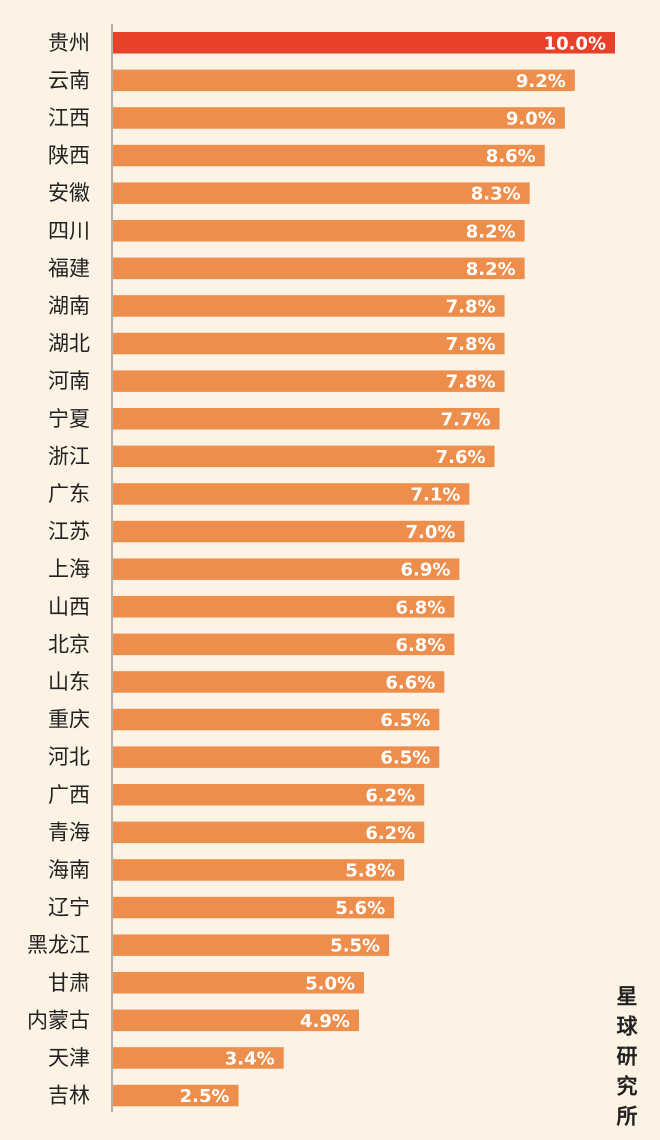 This screenshot has width=660, height=1140. Describe the element at coordinates (410, 682) in the screenshot. I see `value-label: 6.6%` at that location.